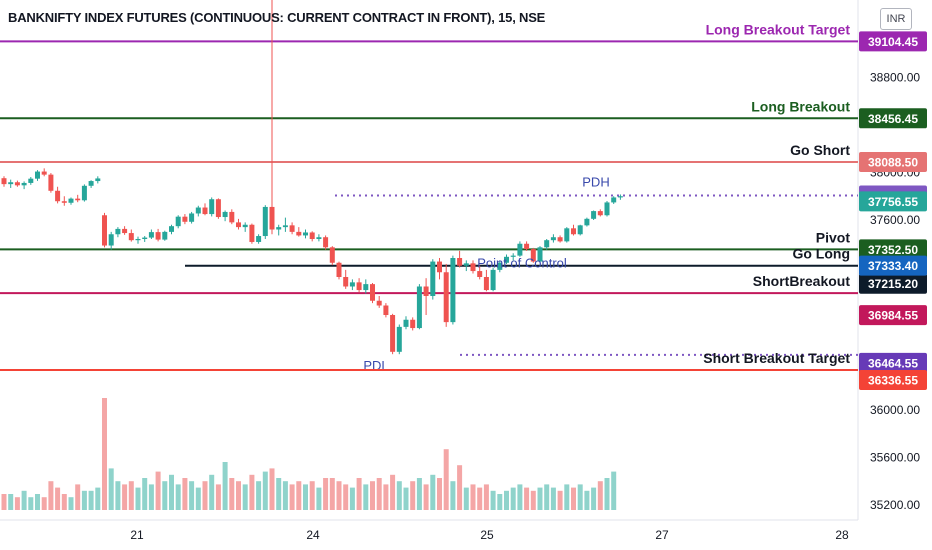 This screenshot has width=932, height=550. I want to click on currency-selector: INR, so click(896, 19).